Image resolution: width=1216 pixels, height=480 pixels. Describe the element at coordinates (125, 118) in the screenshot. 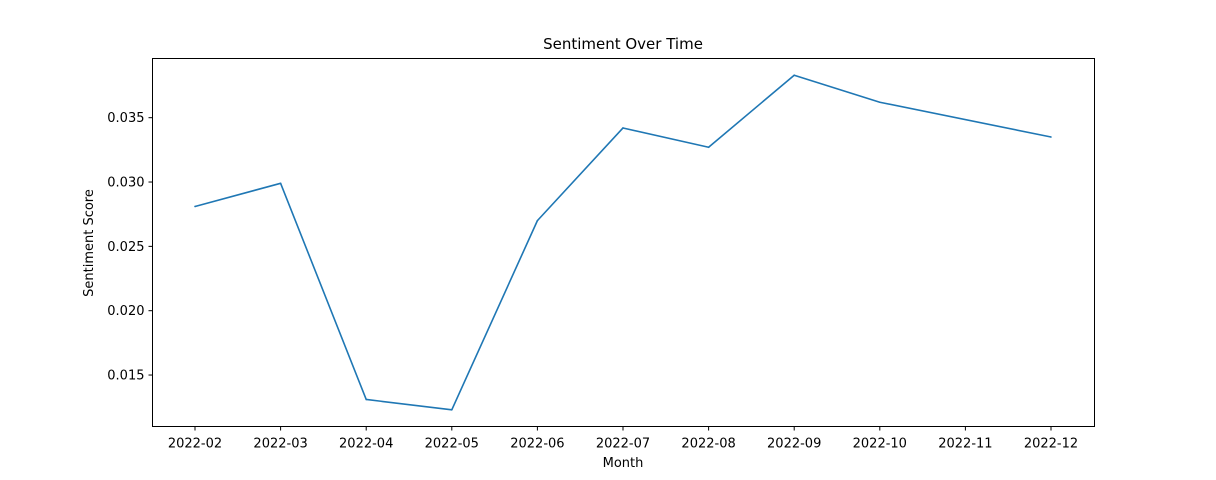

I see `y-tick-label: 0.035` at that location.